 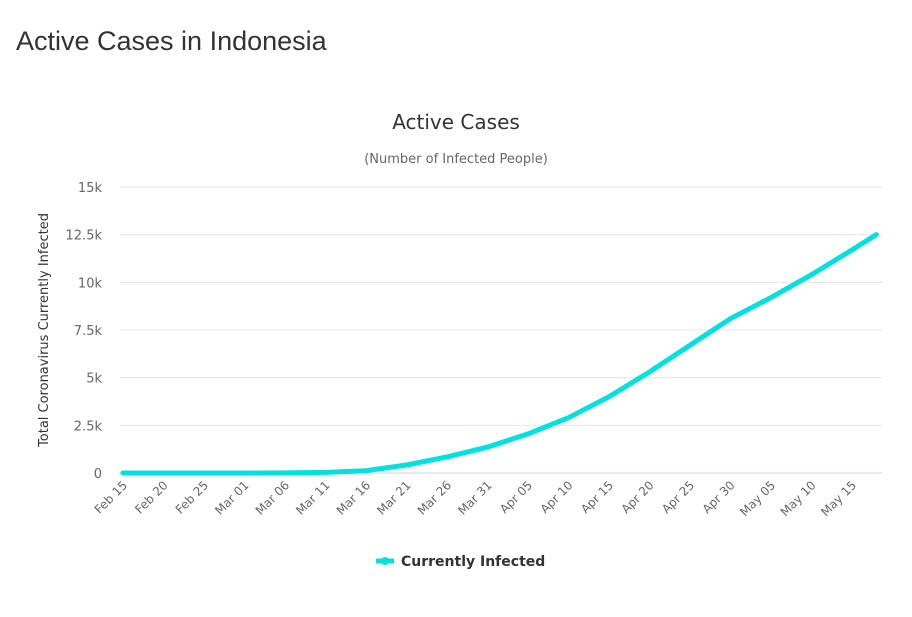 I want to click on x-tick-label: Mar 11, so click(x=312, y=497).